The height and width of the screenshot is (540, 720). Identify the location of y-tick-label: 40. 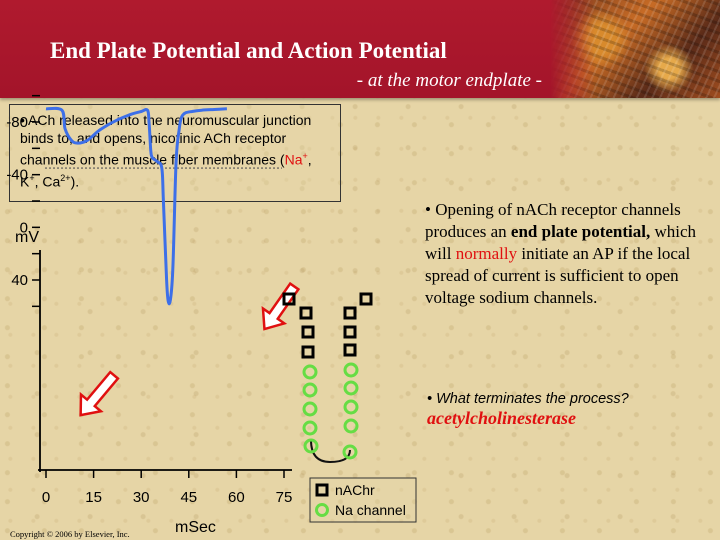
(19, 280).